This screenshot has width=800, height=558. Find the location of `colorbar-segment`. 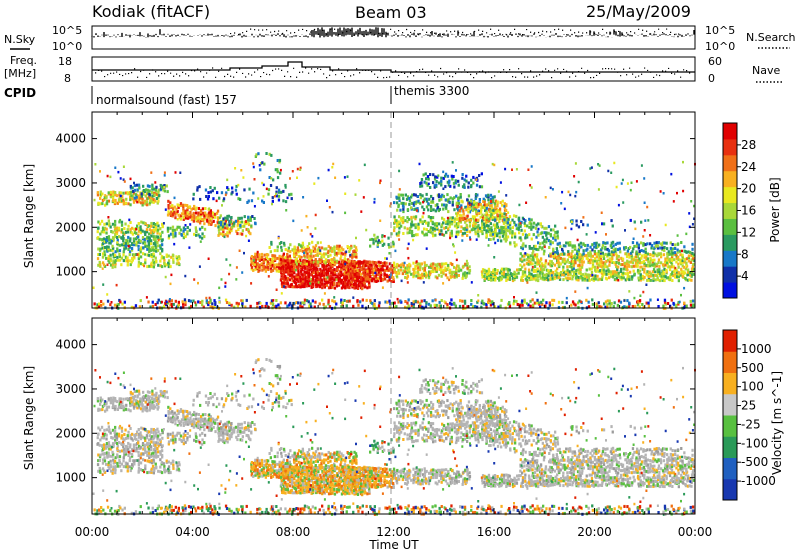

colorbar-segment is located at coordinates (730, 147).